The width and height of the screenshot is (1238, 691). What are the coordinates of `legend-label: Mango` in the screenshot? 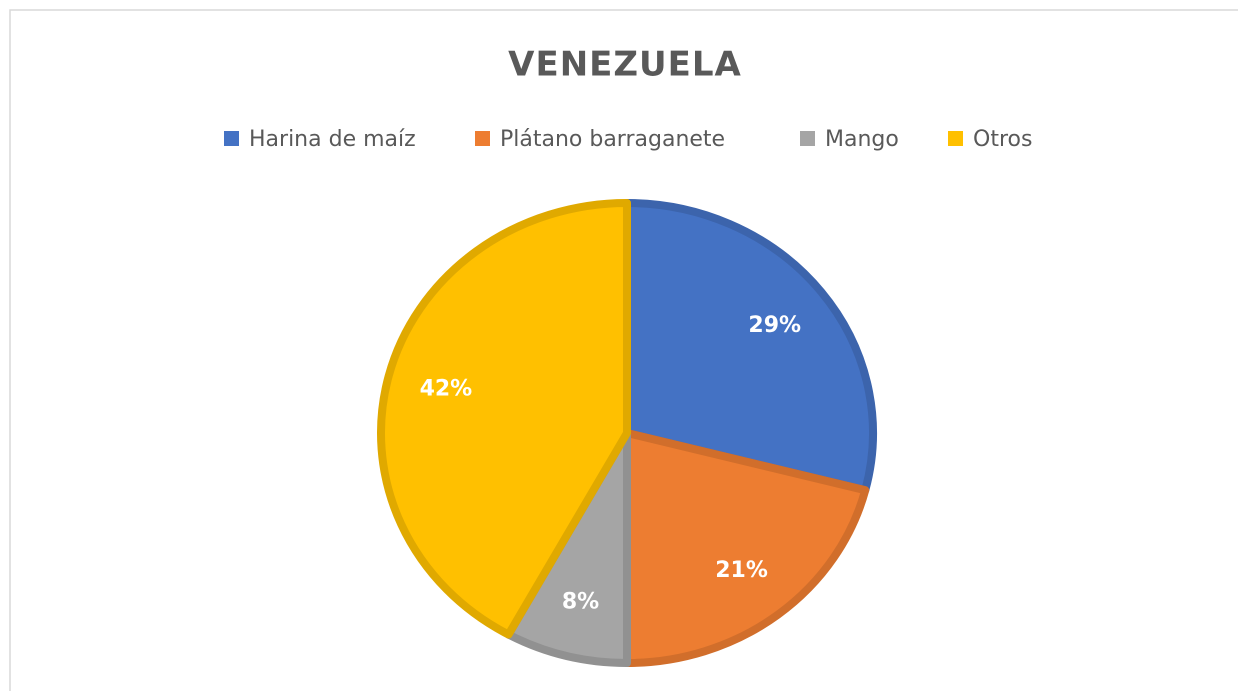 It's located at (862, 139).